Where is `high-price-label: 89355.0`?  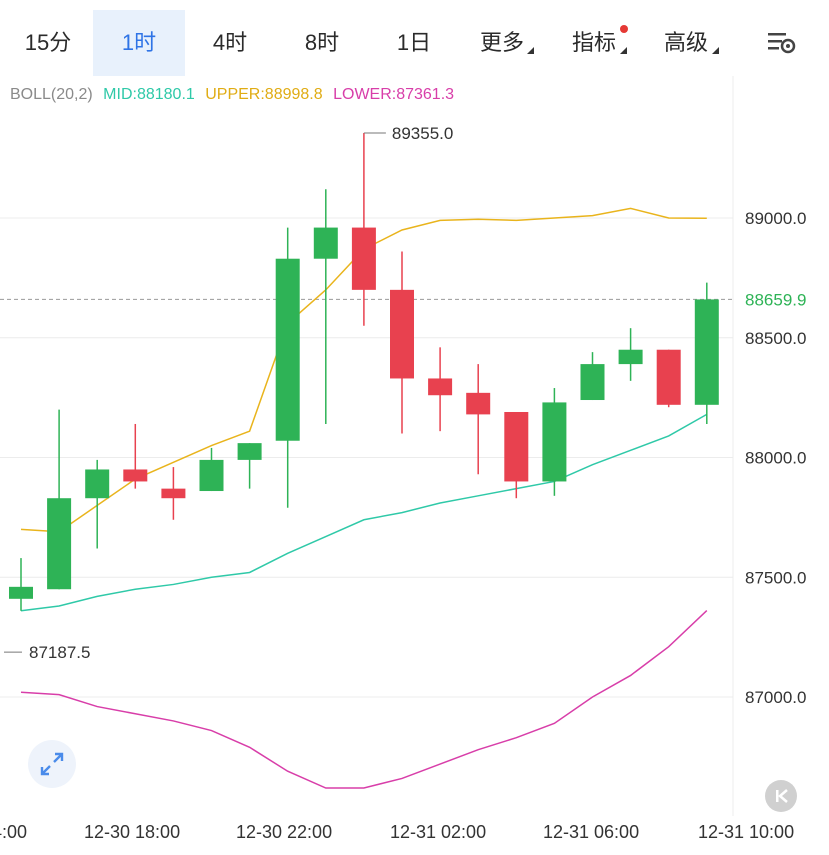 high-price-label: 89355.0 is located at coordinates (422, 133).